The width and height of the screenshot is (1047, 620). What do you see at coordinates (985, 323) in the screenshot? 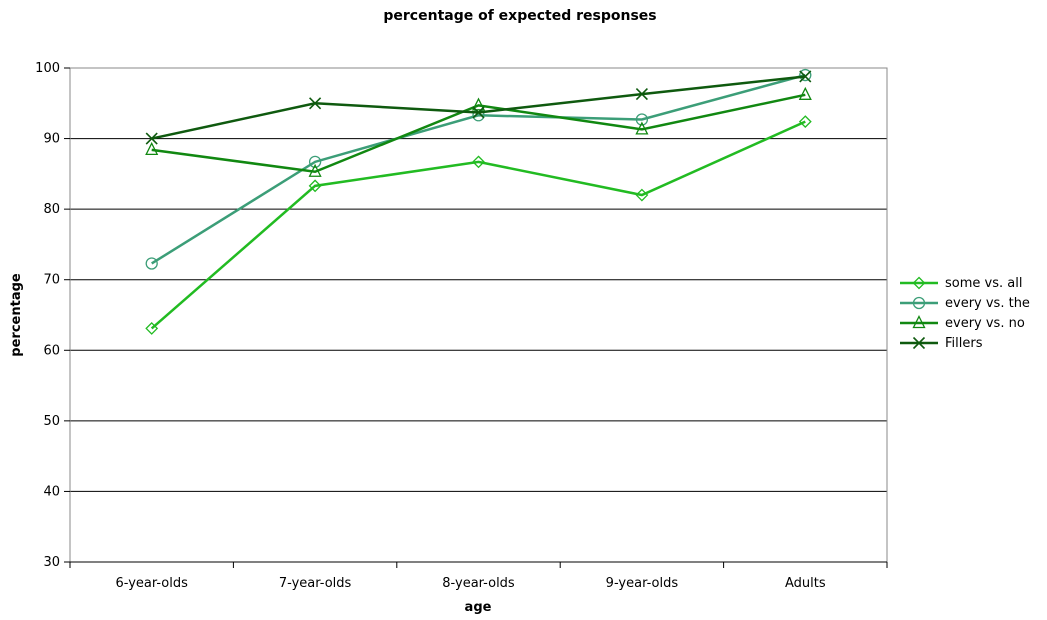
I see `legend-label: every vs. no` at bounding box center [985, 323].